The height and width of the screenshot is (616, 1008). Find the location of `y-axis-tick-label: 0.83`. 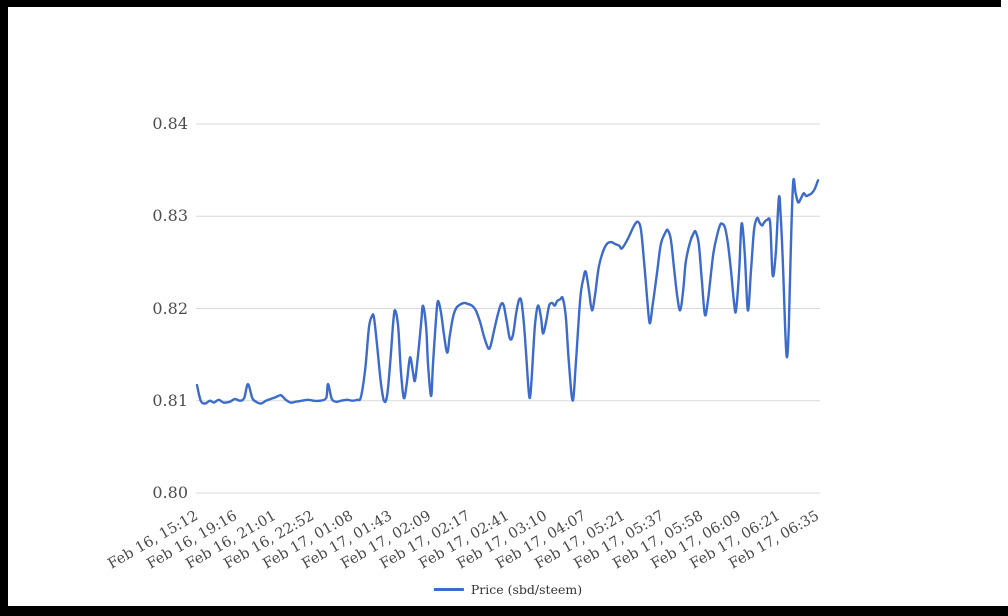

y-axis-tick-label: 0.83 is located at coordinates (170, 216).